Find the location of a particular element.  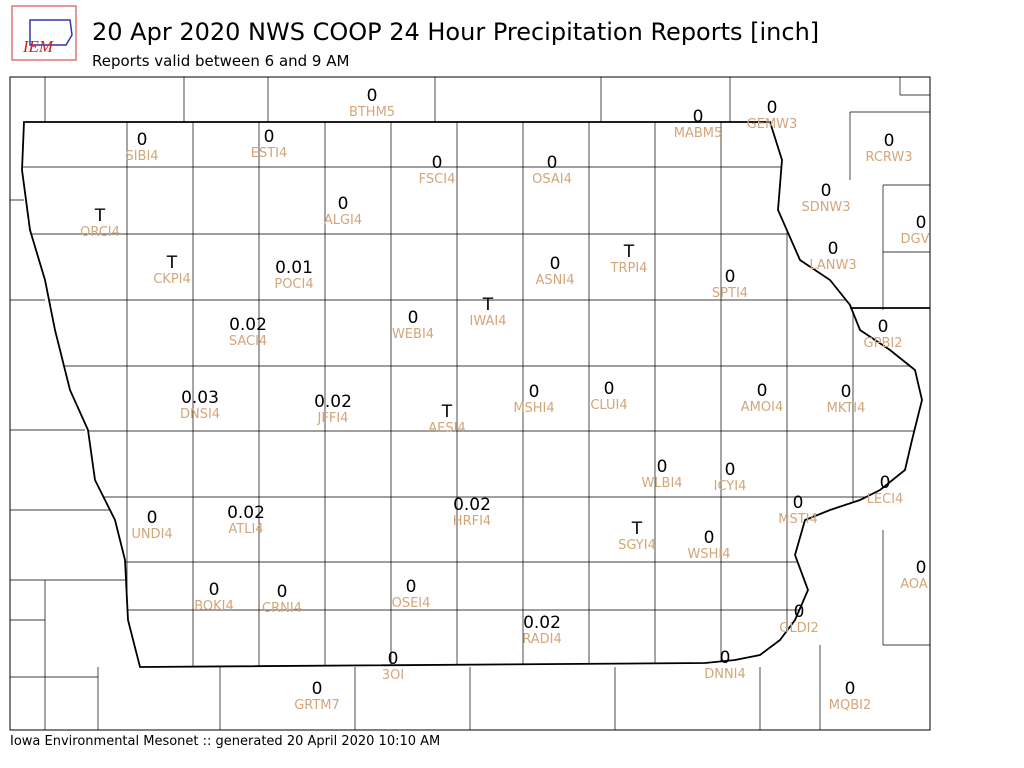

station-id: ICYI4 is located at coordinates (730, 486).